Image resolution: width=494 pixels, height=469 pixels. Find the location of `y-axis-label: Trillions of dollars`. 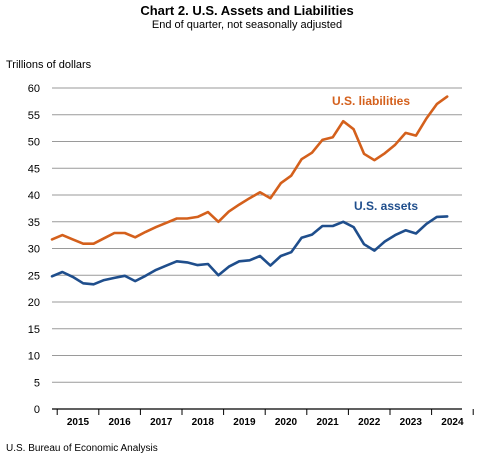

y-axis-label: Trillions of dollars is located at coordinates (49, 65).